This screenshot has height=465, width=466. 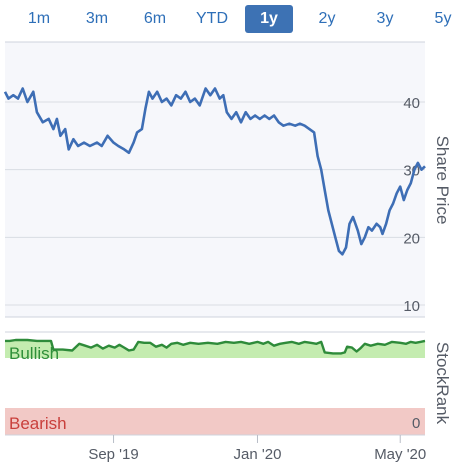 What do you see at coordinates (416, 423) in the screenshot?
I see `rank-zero-label: 0` at bounding box center [416, 423].